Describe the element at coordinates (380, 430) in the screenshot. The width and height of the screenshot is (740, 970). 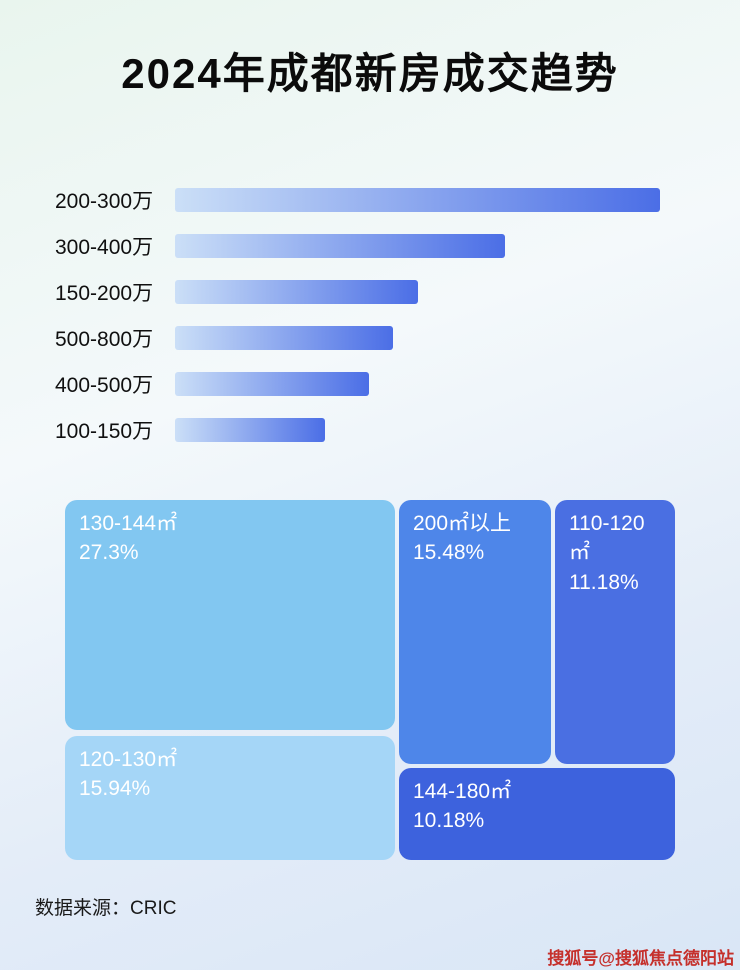
I see `bar-row: 100-150万` at that location.